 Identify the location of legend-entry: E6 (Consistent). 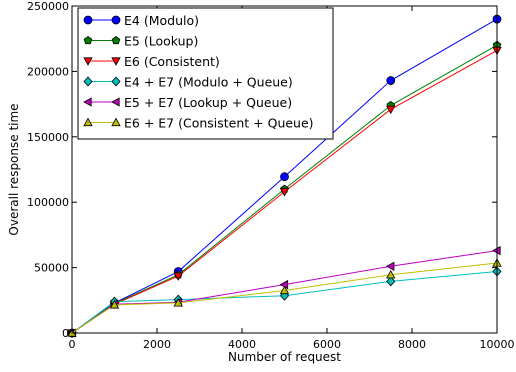
(151, 61).